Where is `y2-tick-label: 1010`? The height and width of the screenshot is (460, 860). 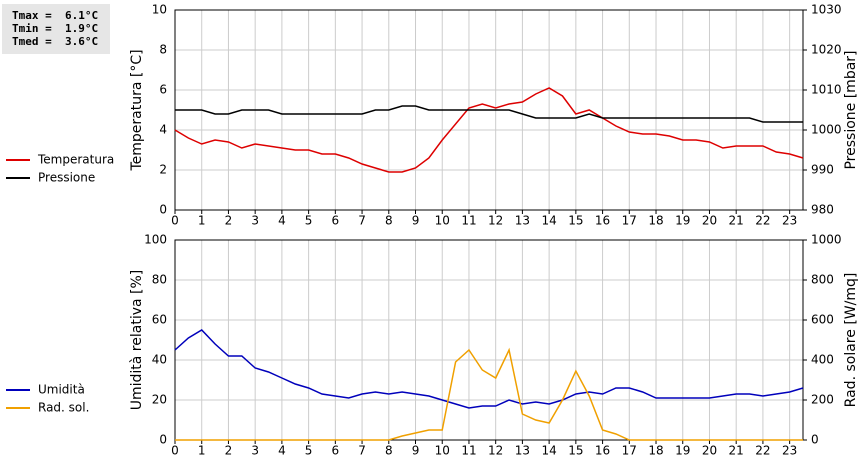 y2-tick-label: 1010 is located at coordinates (826, 90).